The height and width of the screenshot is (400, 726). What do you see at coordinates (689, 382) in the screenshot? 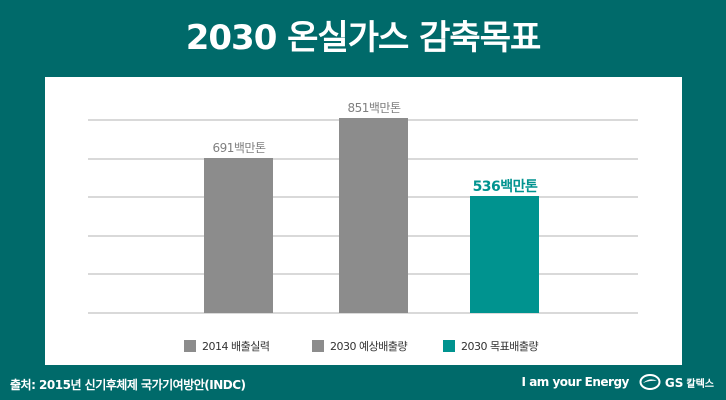
I see `brand-logo-text: GS 칼텍스` at bounding box center [689, 382].